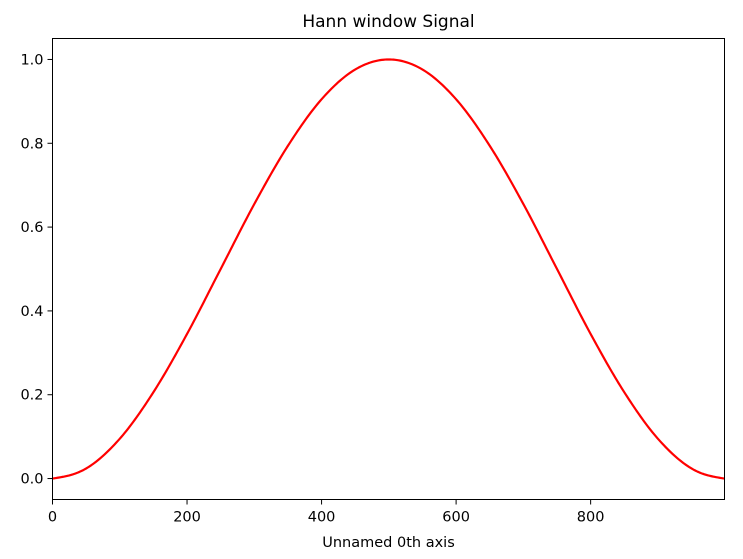 This screenshot has height=559, width=743. Describe the element at coordinates (388, 22) in the screenshot. I see `chart-title: Hann window Signal` at that location.